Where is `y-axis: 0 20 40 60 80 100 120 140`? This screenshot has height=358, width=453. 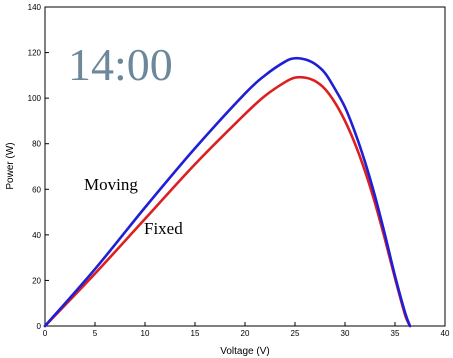 y-axis: 0 20 40 60 80 100 120 140 is located at coordinates (38, 167).